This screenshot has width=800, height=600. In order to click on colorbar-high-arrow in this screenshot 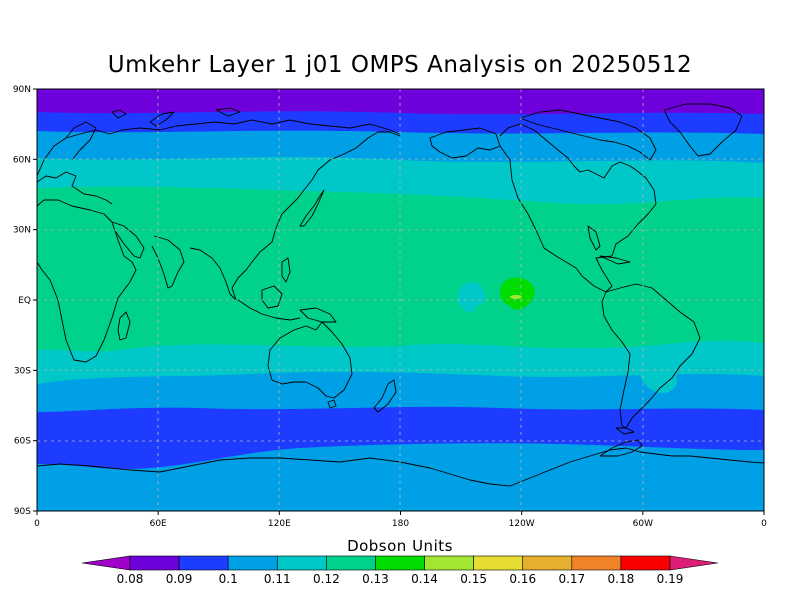, I will do `click(694, 563)`.